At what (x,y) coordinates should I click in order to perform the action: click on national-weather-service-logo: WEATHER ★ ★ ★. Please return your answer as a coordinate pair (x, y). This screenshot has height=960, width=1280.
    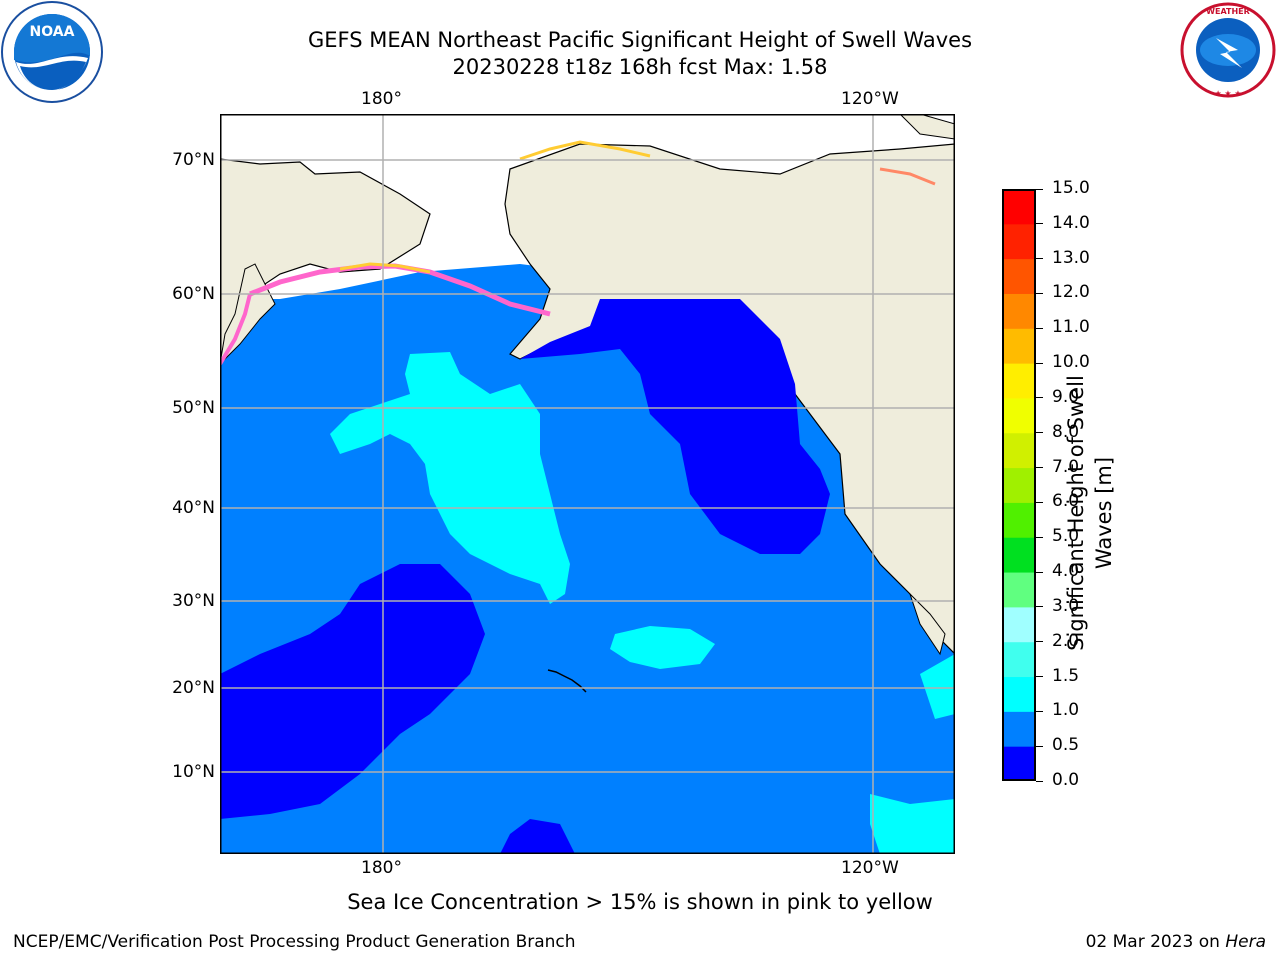
    Looking at the image, I should click on (1228, 50).